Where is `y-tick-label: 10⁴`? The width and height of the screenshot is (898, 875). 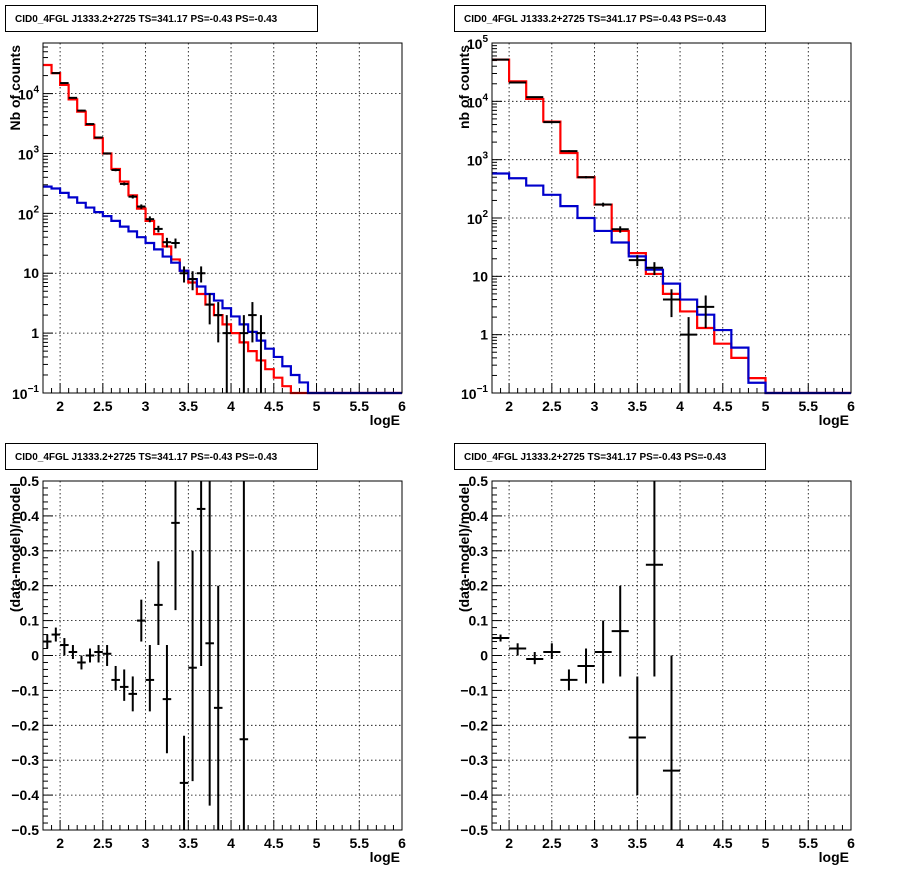
y-tick-label: 10⁴ is located at coordinates (478, 101).